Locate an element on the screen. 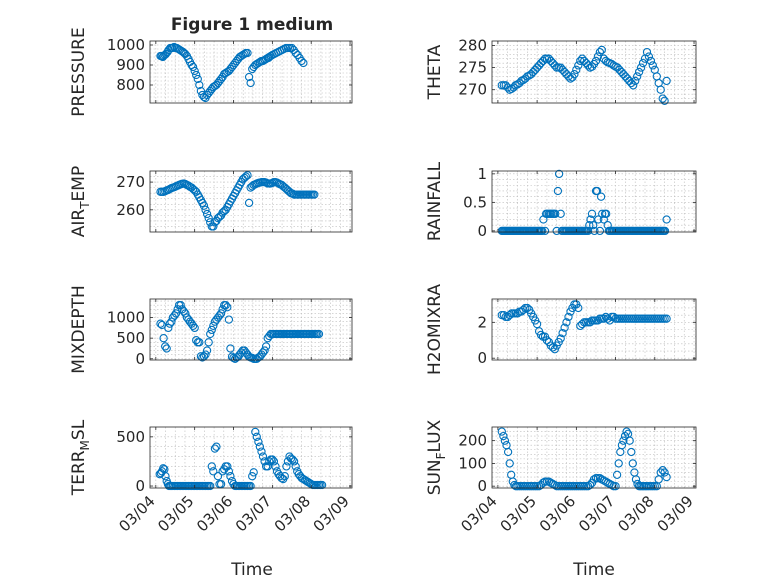 Image resolution: width=778 pixels, height=587 pixels. panel-h2omixra: 0 2 H2OMIXRA is located at coordinates (561, 329).